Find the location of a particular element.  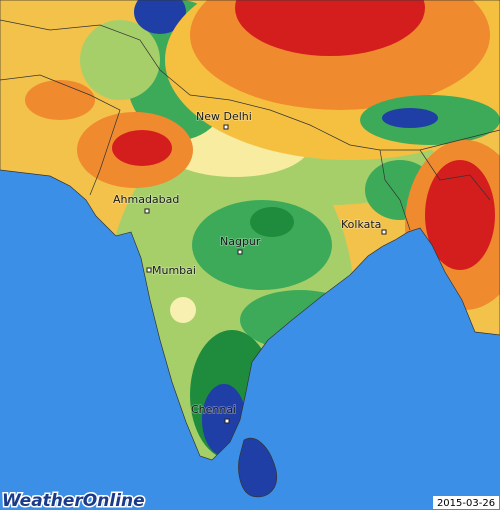

city-label: Chennai is located at coordinates (213, 409).